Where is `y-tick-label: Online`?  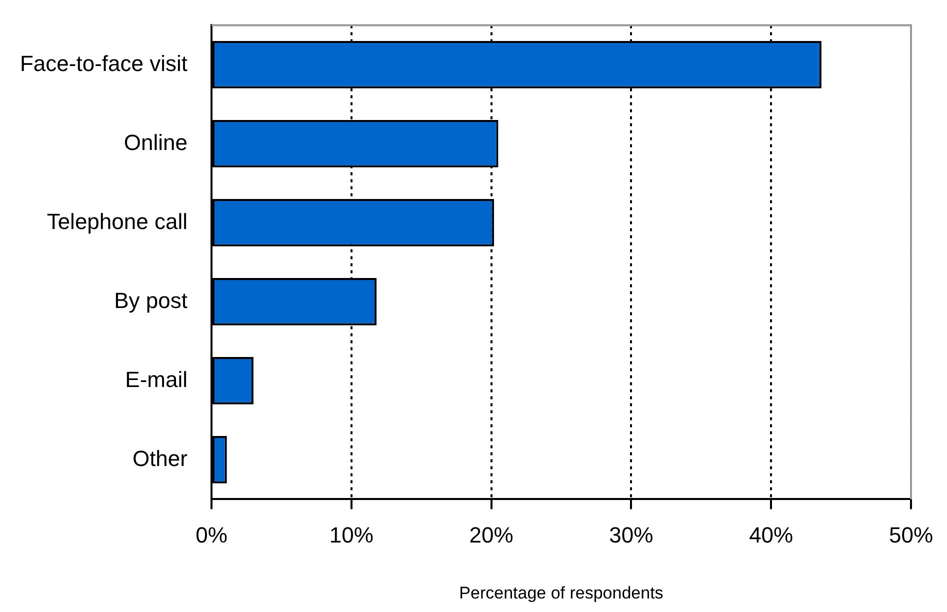
y-tick-label: Online is located at coordinates (156, 142).